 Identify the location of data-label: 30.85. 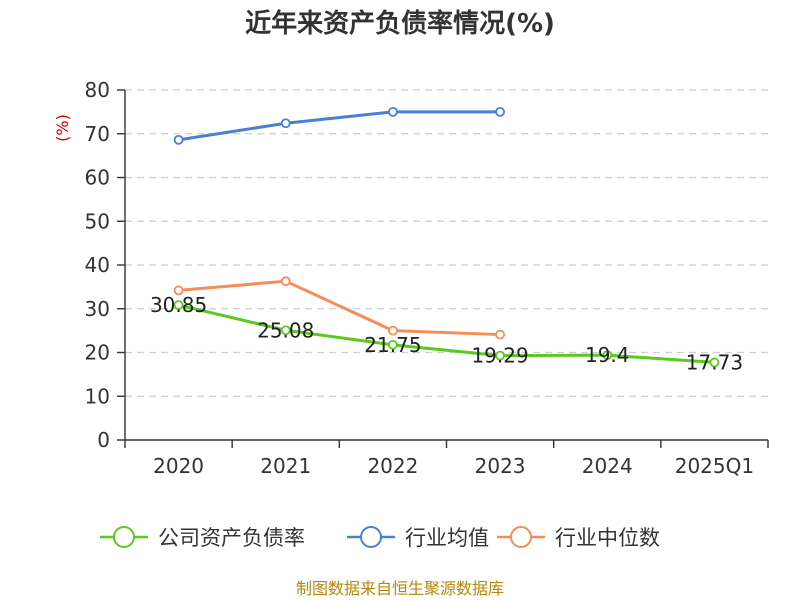
(178, 305).